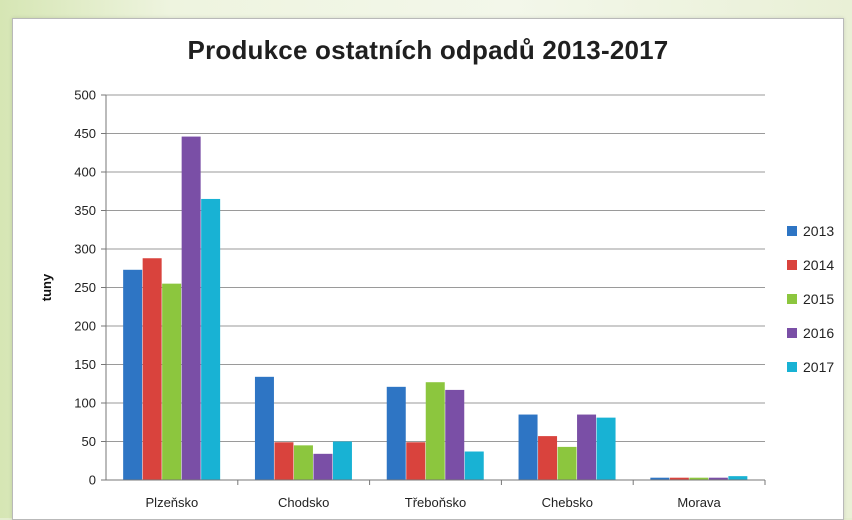 The width and height of the screenshot is (852, 520). I want to click on y-tick-label: 450, so click(85, 133).